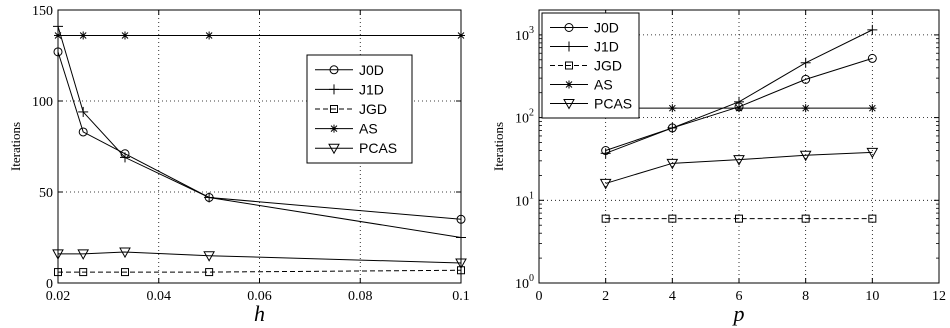 This screenshot has height=328, width=950. I want to click on y-axis-label: Iterations, so click(15, 146).